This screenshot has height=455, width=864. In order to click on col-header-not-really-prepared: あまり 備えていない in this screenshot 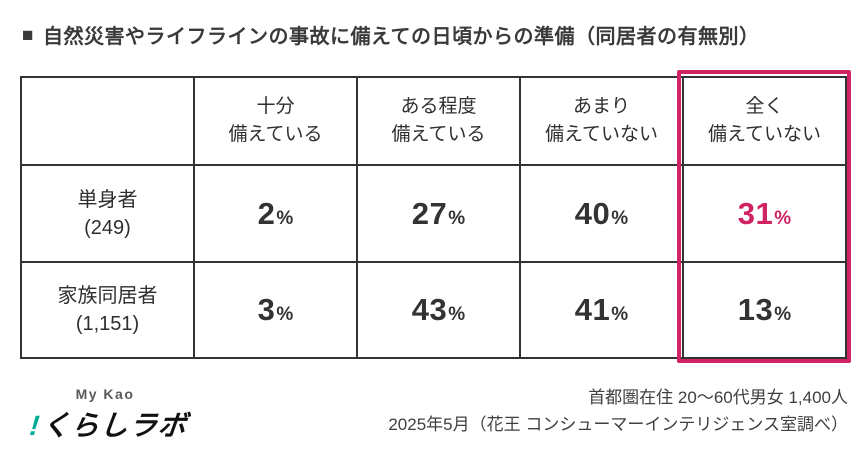, I will do `click(601, 121)`.